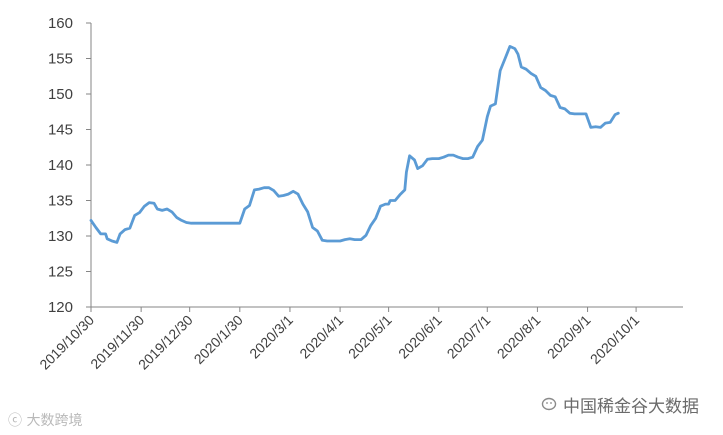 This screenshot has height=435, width=723. I want to click on x-tick-label: 2020/1/30, so click(219, 340).